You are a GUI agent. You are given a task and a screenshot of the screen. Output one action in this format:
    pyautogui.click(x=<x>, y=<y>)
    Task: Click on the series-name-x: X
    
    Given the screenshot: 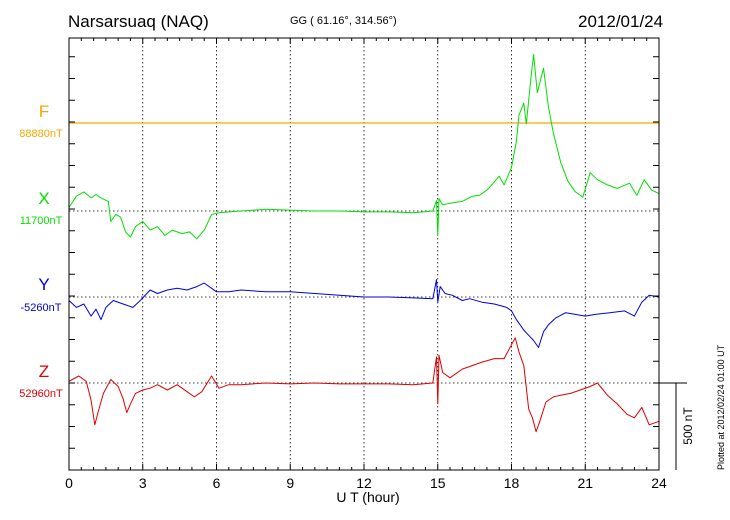 What is the action you would take?
    pyautogui.click(x=43, y=198)
    